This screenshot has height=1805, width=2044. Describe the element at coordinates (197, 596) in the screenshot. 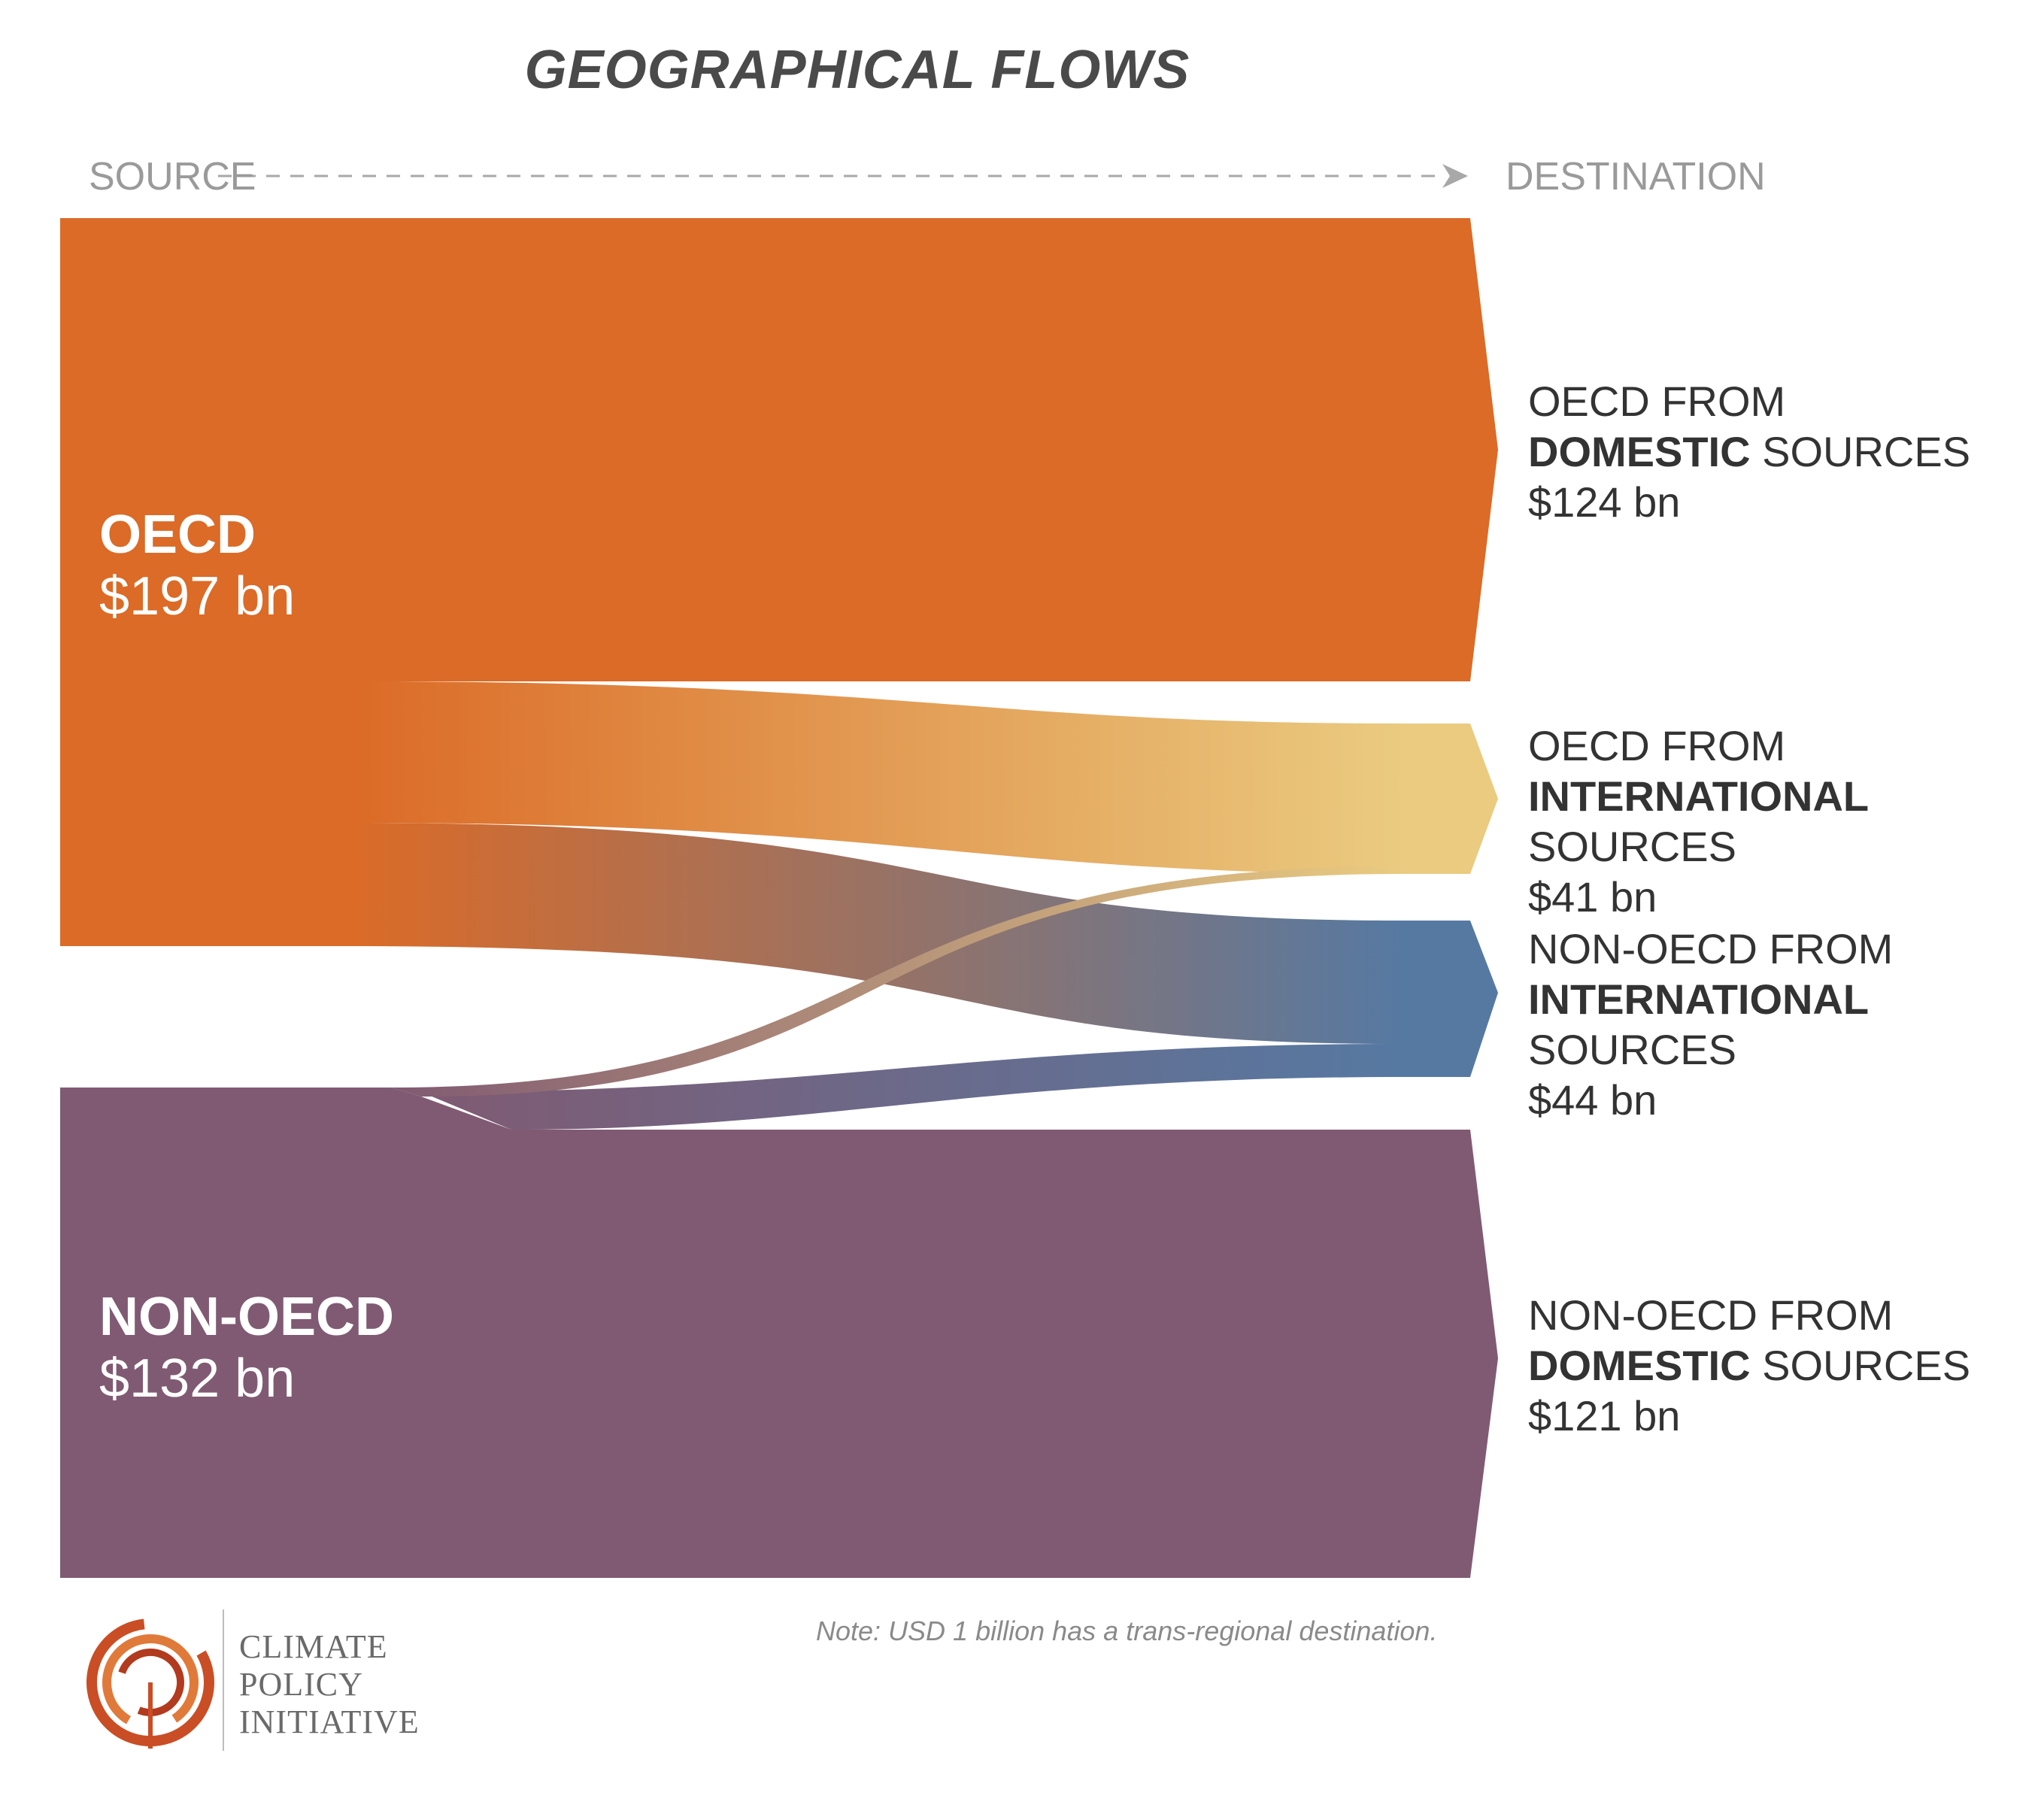

I see `oecd-source-value: $197 bn` at that location.